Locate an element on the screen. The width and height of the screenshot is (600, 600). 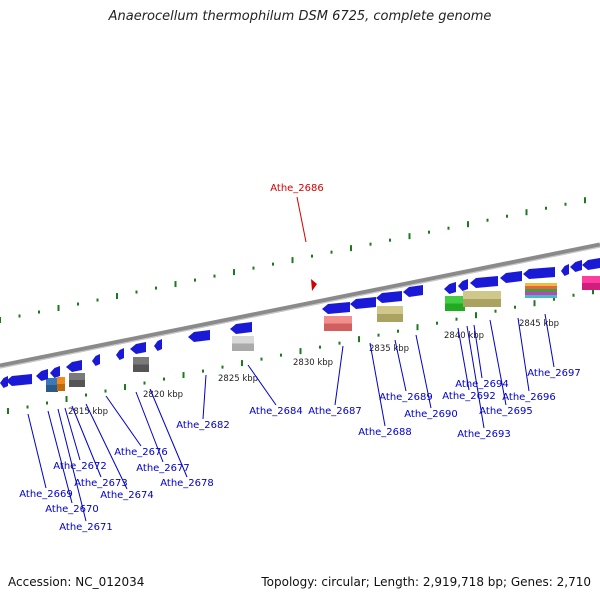
gene-label: Athe_2677 is located at coordinates (163, 468).